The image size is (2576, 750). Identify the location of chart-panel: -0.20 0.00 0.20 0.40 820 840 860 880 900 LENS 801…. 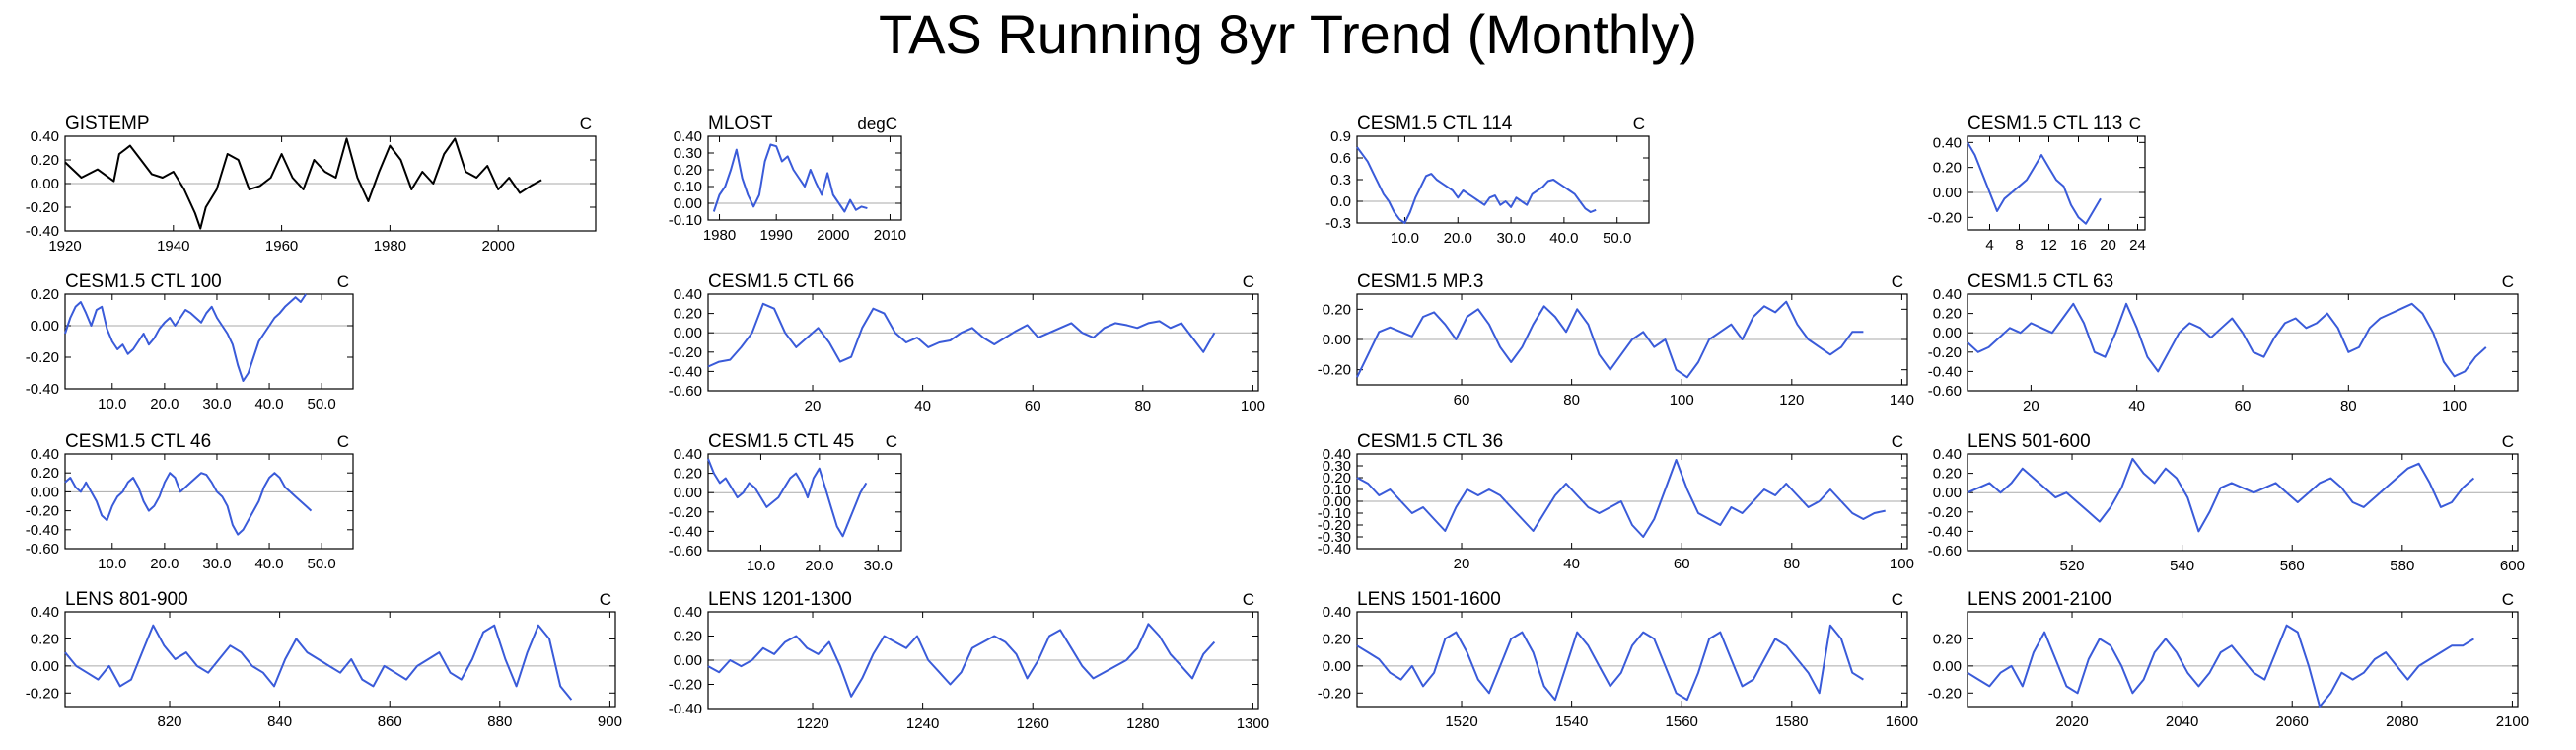
(322, 661).